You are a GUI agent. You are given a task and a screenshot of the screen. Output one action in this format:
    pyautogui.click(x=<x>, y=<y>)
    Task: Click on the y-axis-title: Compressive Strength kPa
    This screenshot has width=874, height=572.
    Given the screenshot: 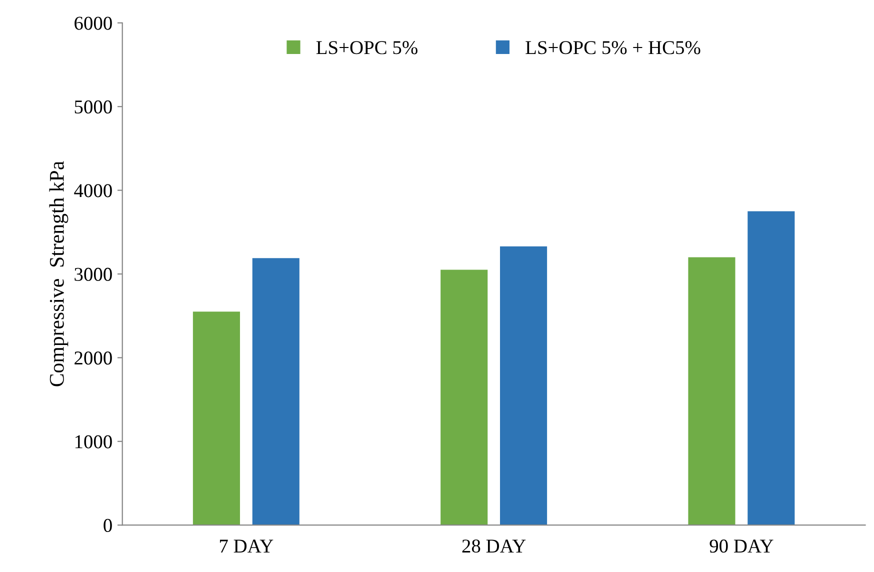 What is the action you would take?
    pyautogui.click(x=58, y=273)
    